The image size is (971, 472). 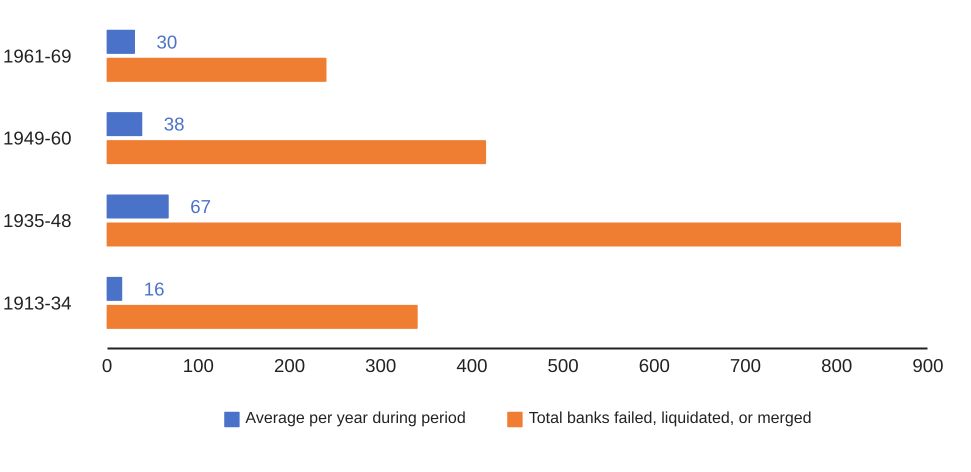 What do you see at coordinates (746, 365) in the screenshot?
I see `x-tick-label: 700` at bounding box center [746, 365].